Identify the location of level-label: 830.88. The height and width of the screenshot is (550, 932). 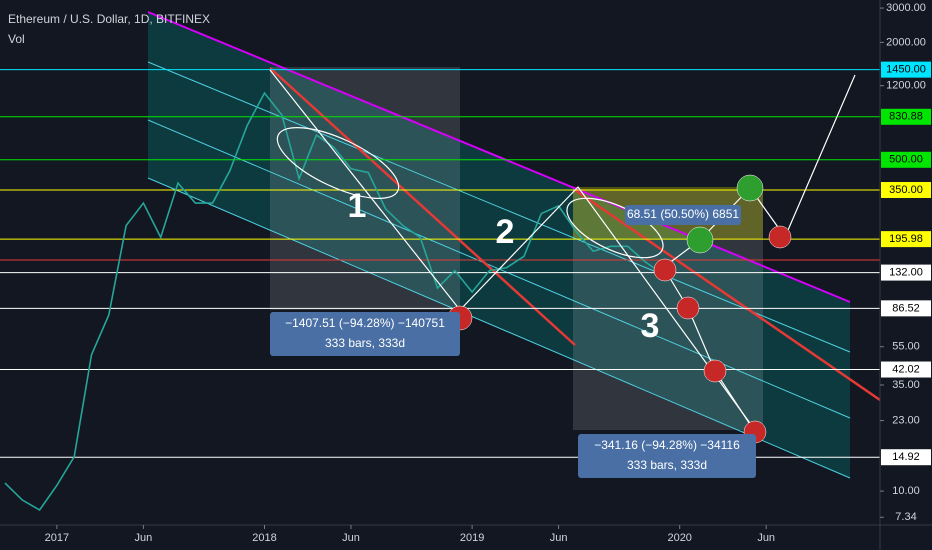
(906, 117).